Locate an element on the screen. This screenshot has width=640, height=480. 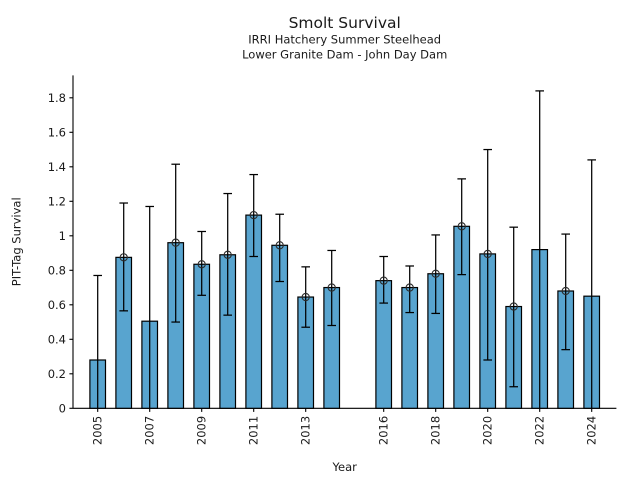
y-tick-label: 1.6 is located at coordinates (57, 132).